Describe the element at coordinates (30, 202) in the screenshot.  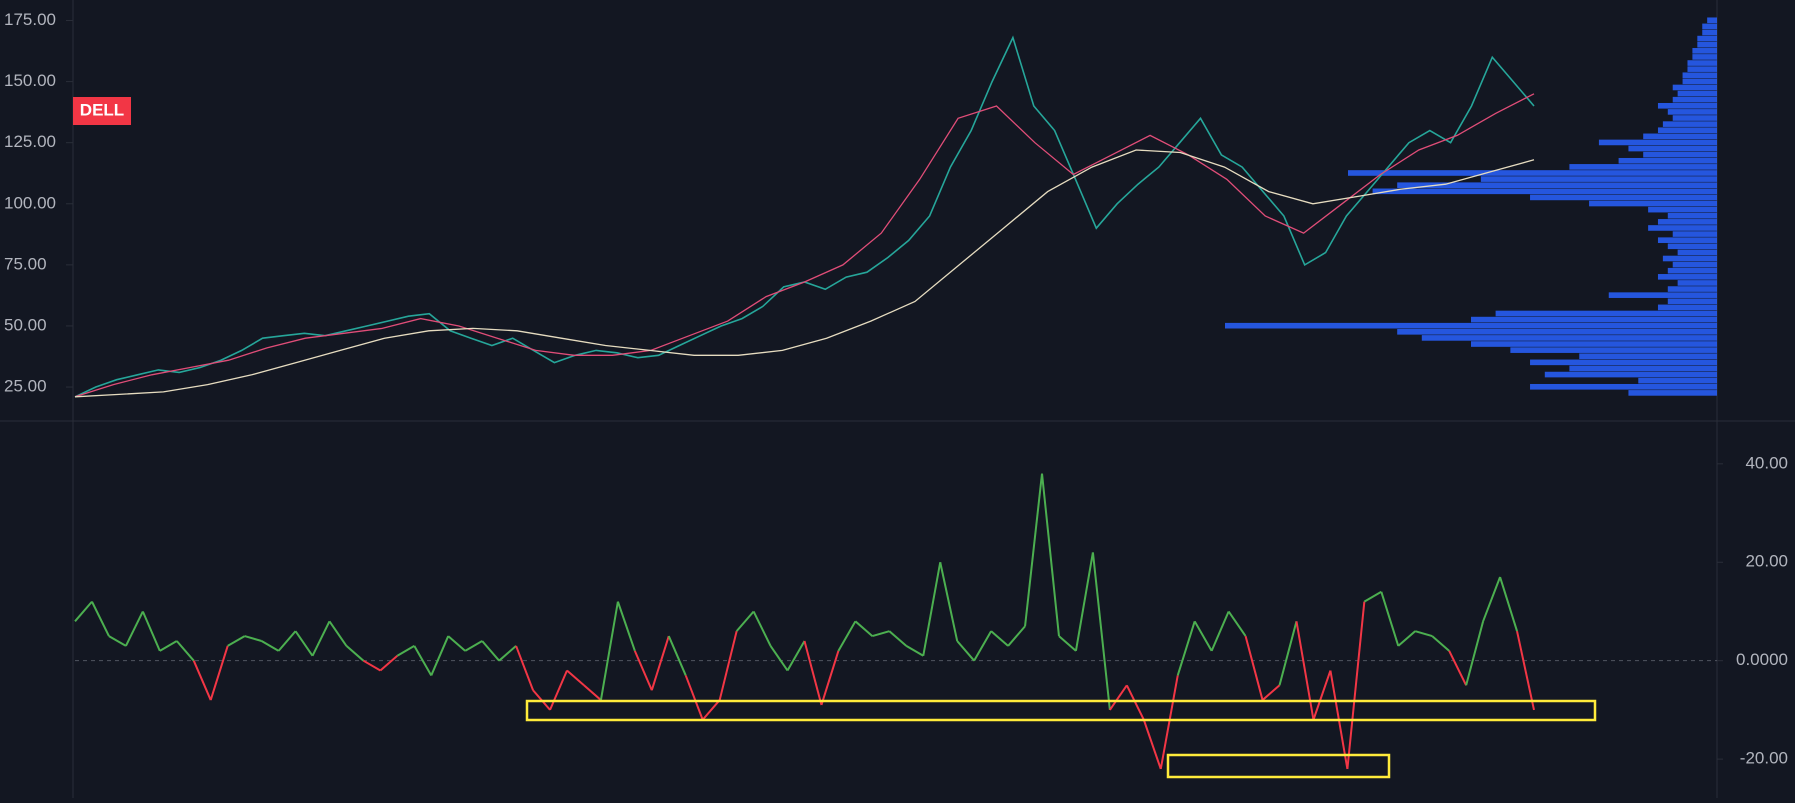
I see `y-tick-label: 100.00` at that location.